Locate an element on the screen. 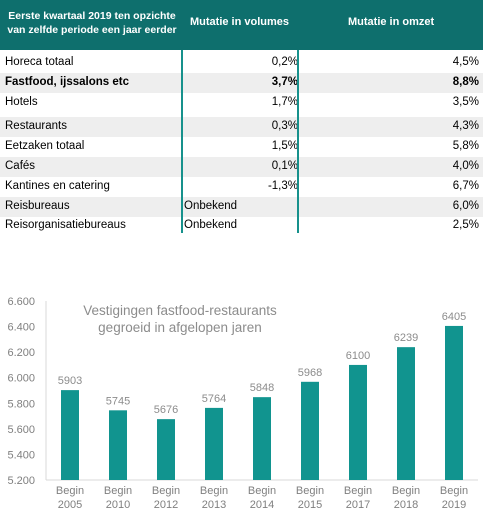 The height and width of the screenshot is (522, 483). row-name: Cafés is located at coordinates (20, 166).